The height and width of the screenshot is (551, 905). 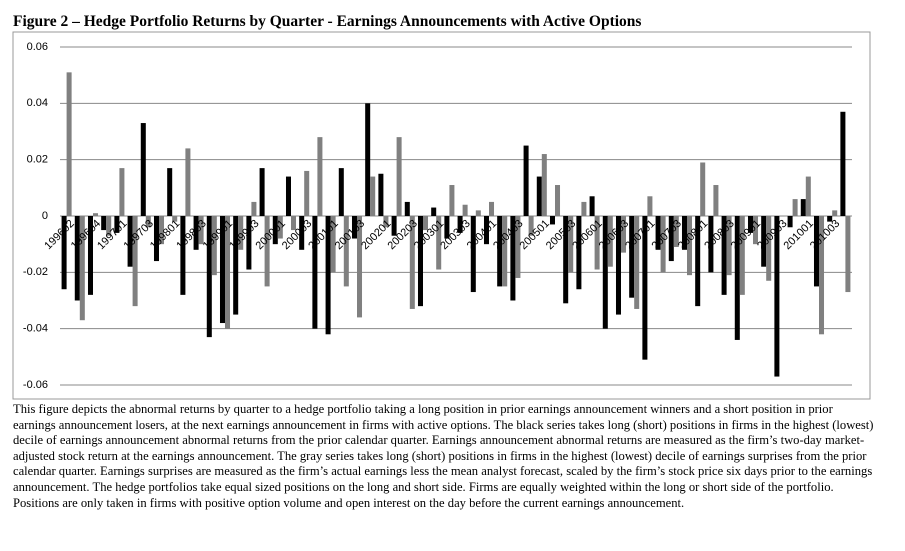 I want to click on y-tick-label: 0.02, so click(x=37, y=160).